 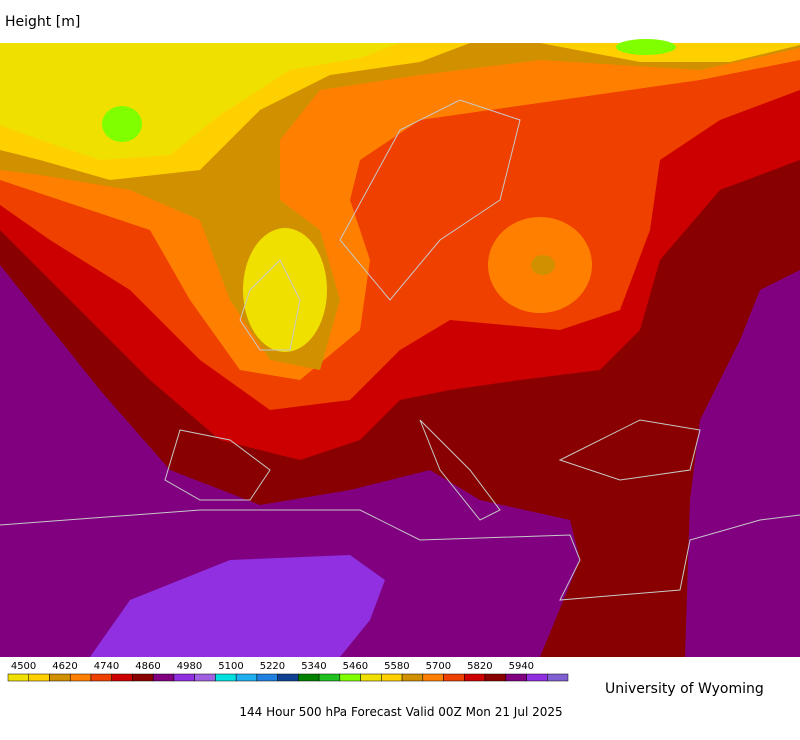 I want to click on region-green, so click(x=122, y=124).